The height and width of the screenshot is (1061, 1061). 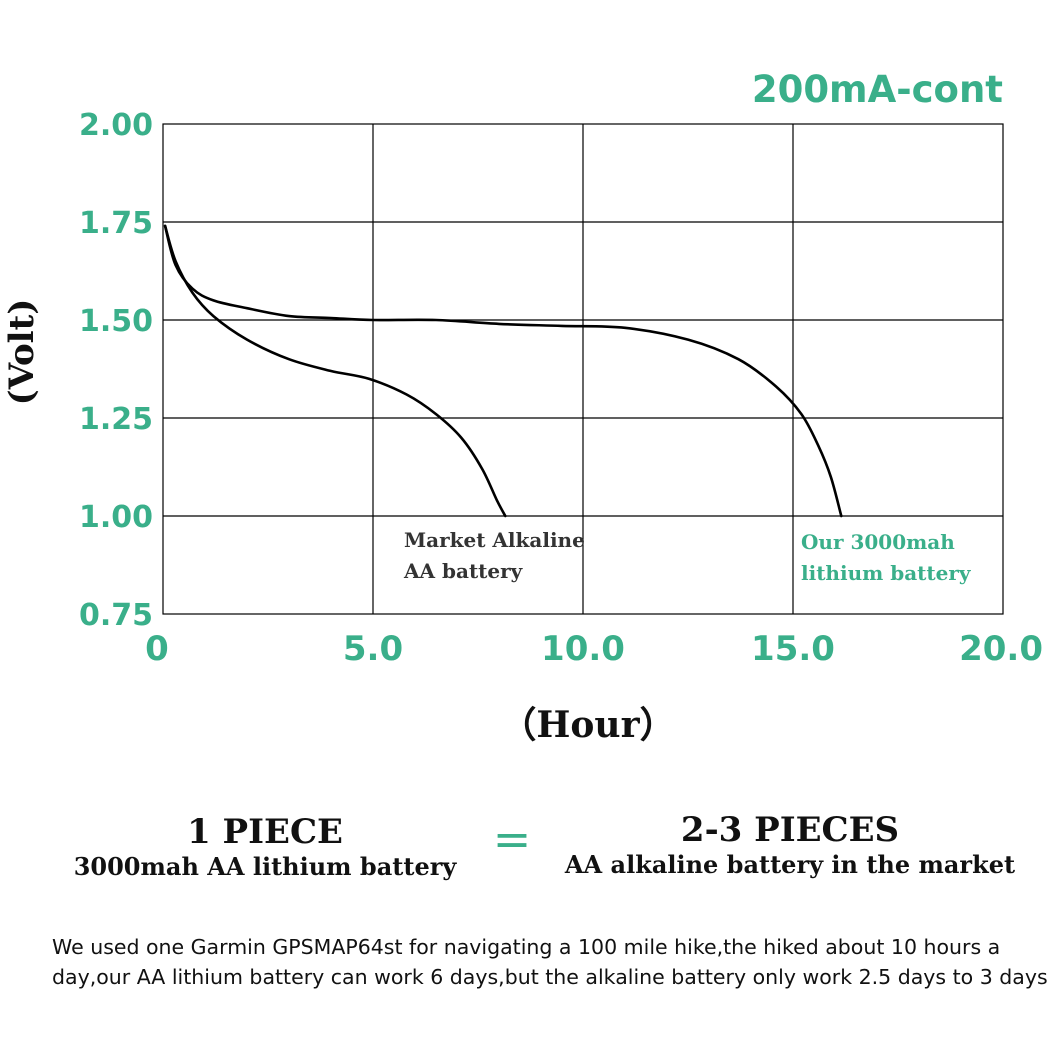 I want to click on x-axis-ticks: 0 5.0 10.0 15.0 20.0, so click(x=594, y=649).